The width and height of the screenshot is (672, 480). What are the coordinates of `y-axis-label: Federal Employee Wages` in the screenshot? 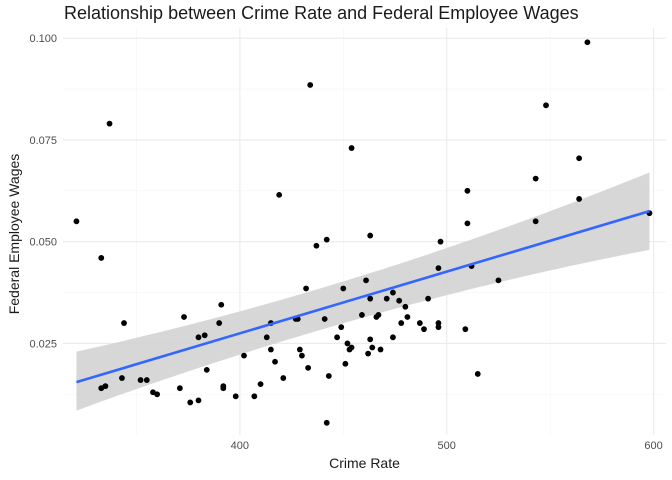 It's located at (14, 234).